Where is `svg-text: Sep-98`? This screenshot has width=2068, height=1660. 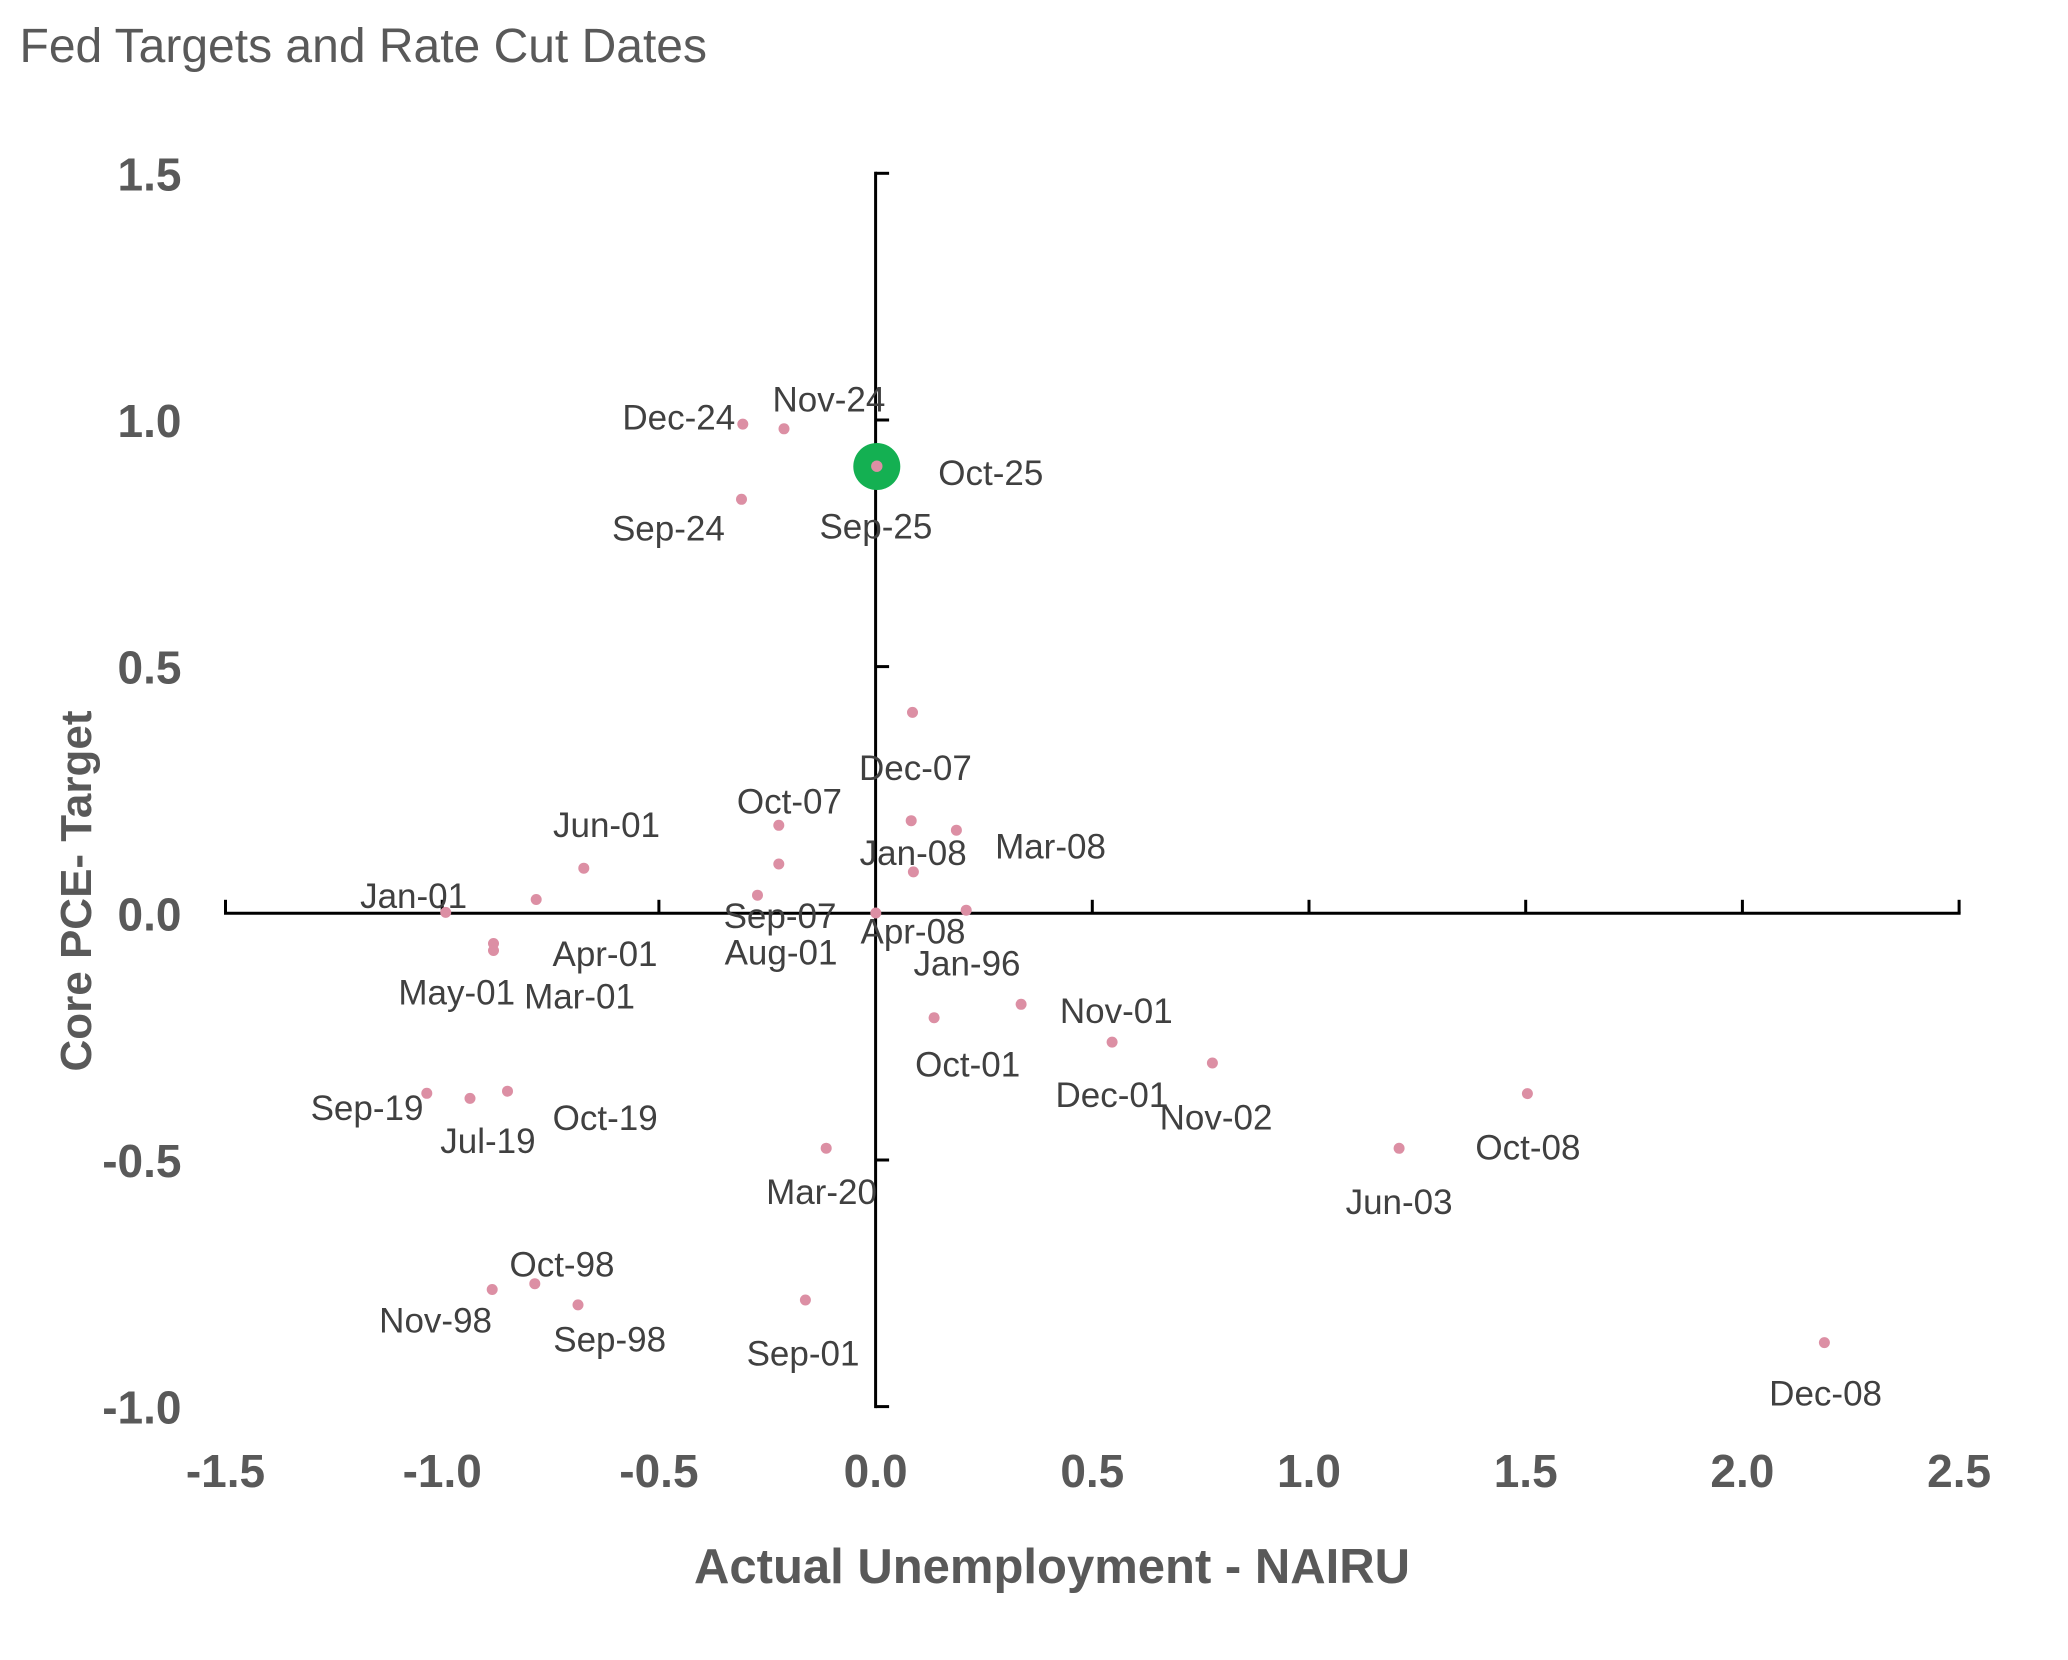
svg-text: Sep-98 is located at coordinates (609, 1340).